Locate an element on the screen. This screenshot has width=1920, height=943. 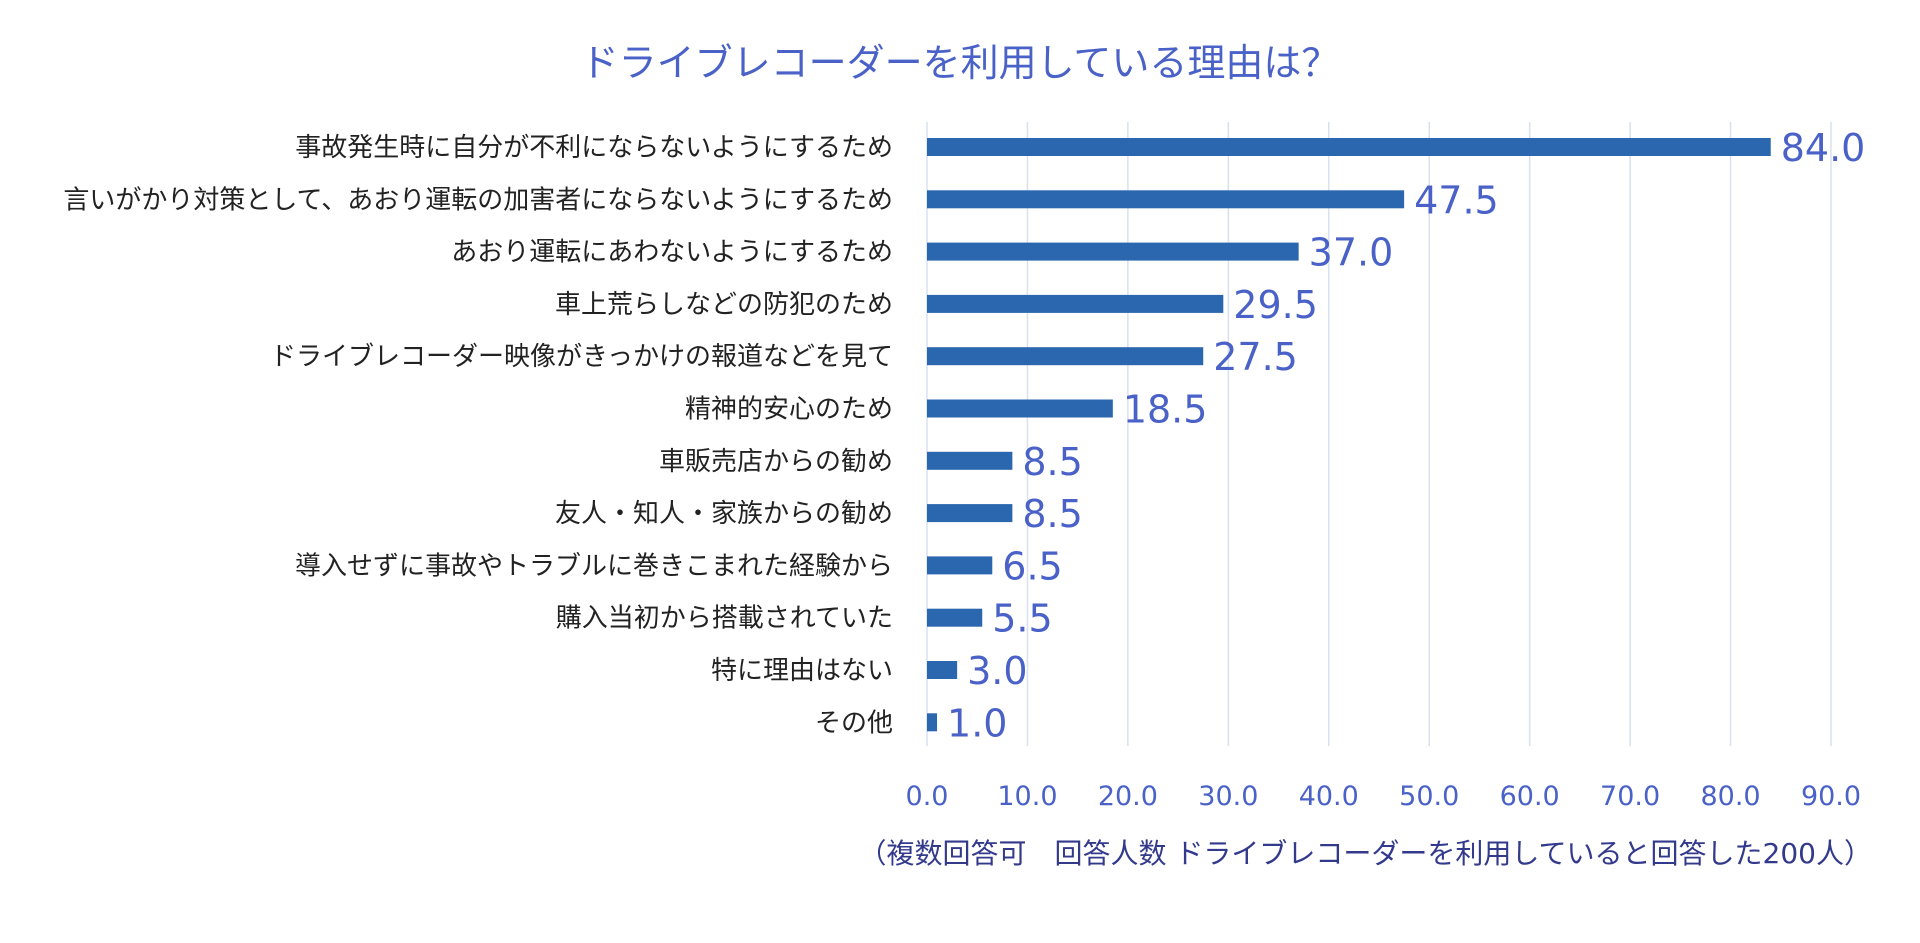
category-label: その他 is located at coordinates (854, 723).